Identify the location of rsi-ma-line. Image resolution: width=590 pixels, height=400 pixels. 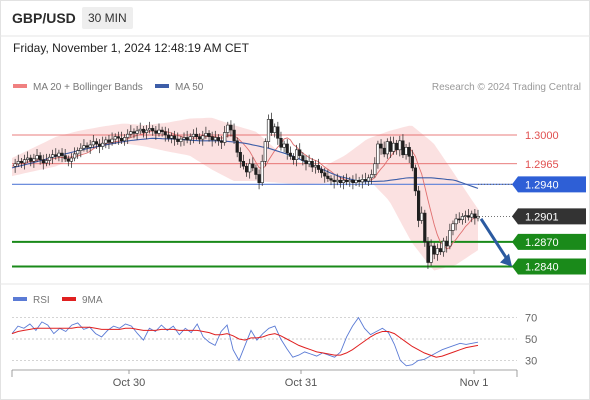
(245, 342).